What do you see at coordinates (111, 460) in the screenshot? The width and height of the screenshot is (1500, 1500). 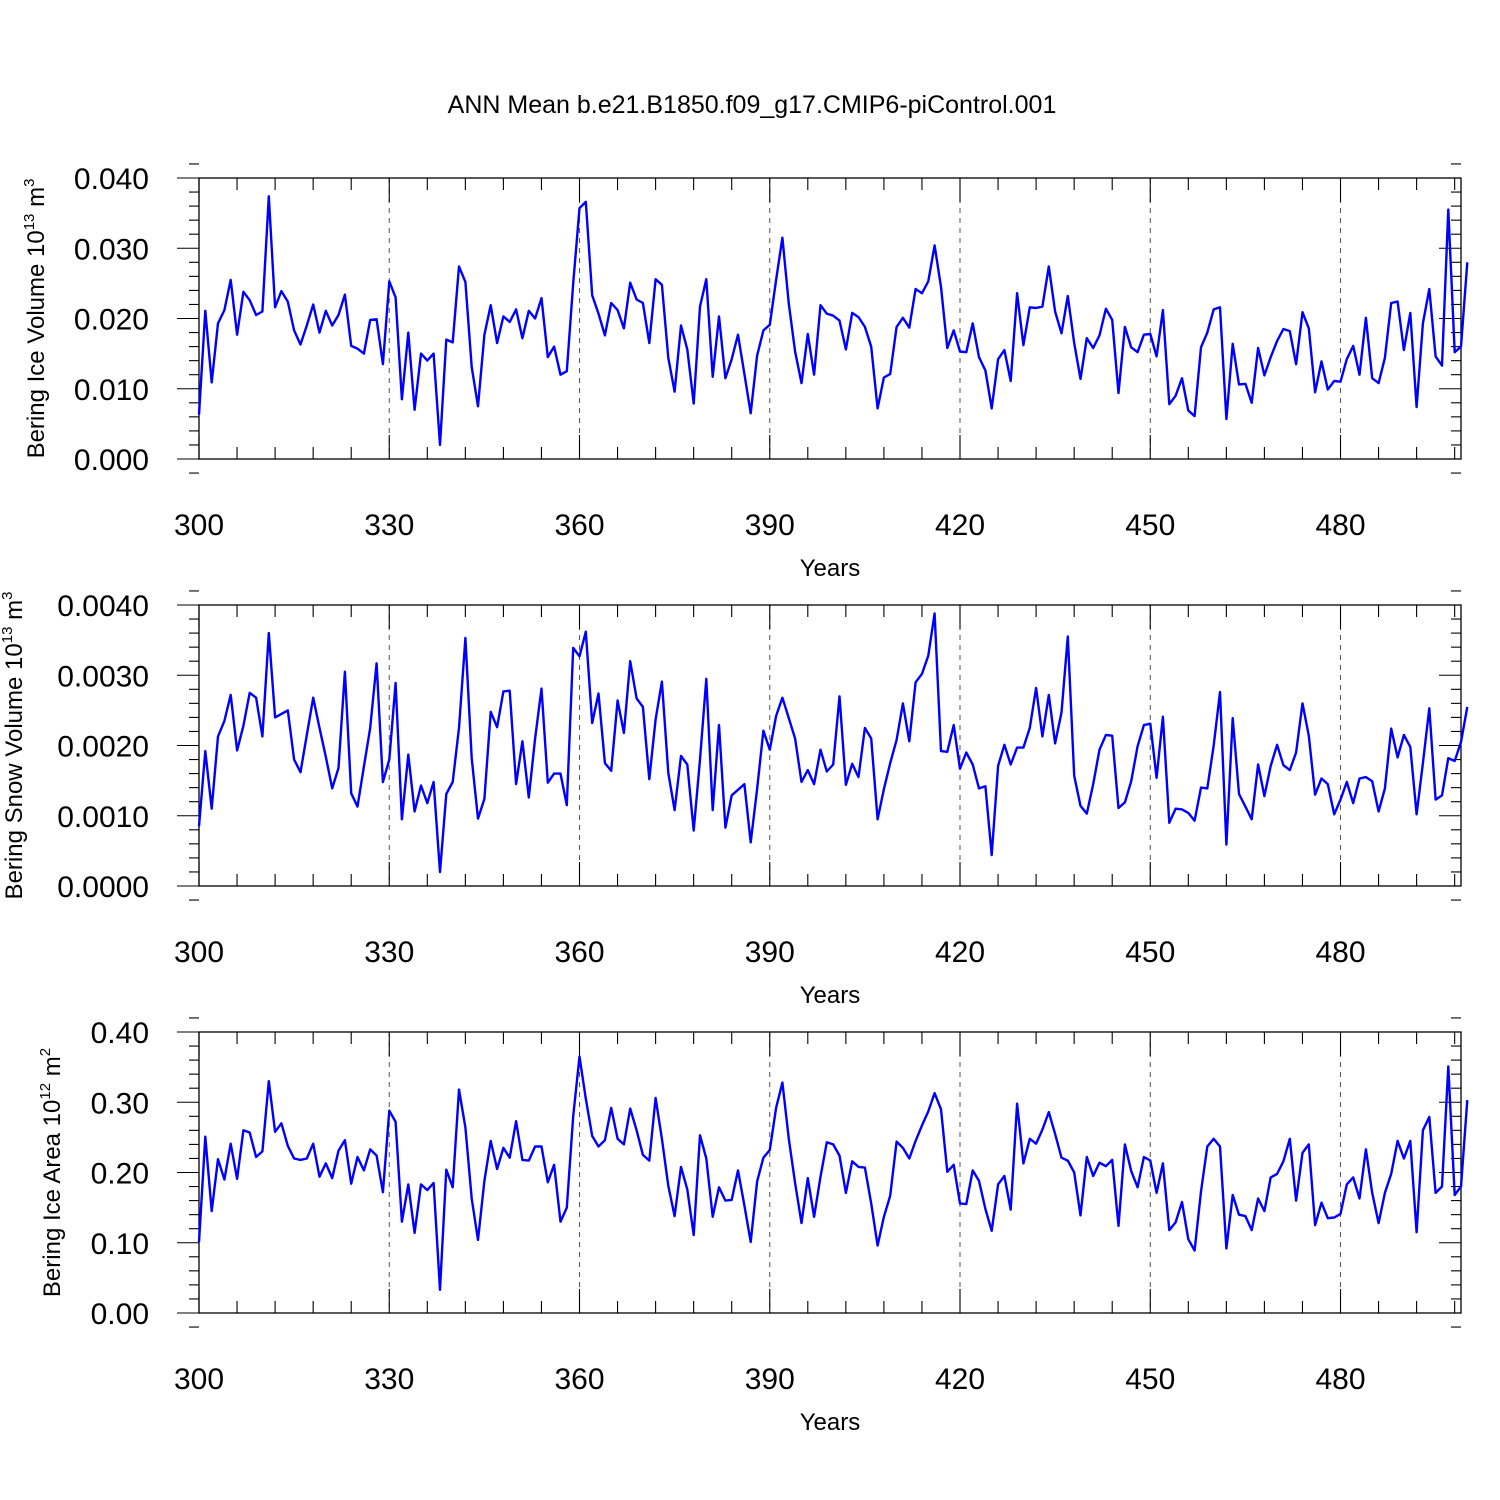 I see `y-tick-label: 0.000` at bounding box center [111, 460].